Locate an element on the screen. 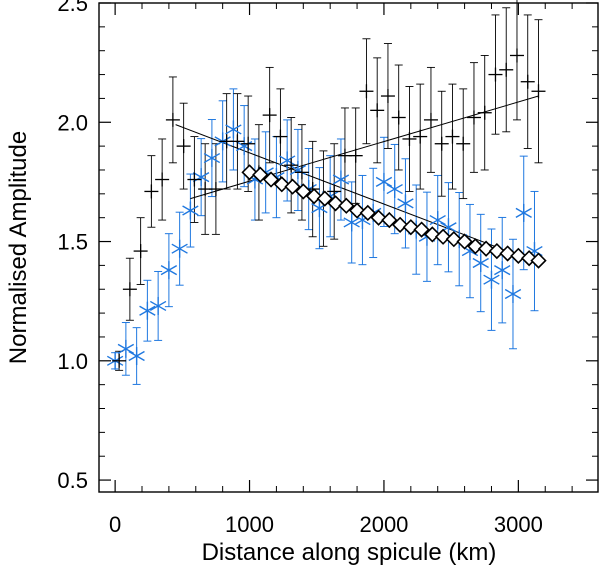 This screenshot has height=568, width=600. y-tick-label: 1.0 is located at coordinates (72, 361).